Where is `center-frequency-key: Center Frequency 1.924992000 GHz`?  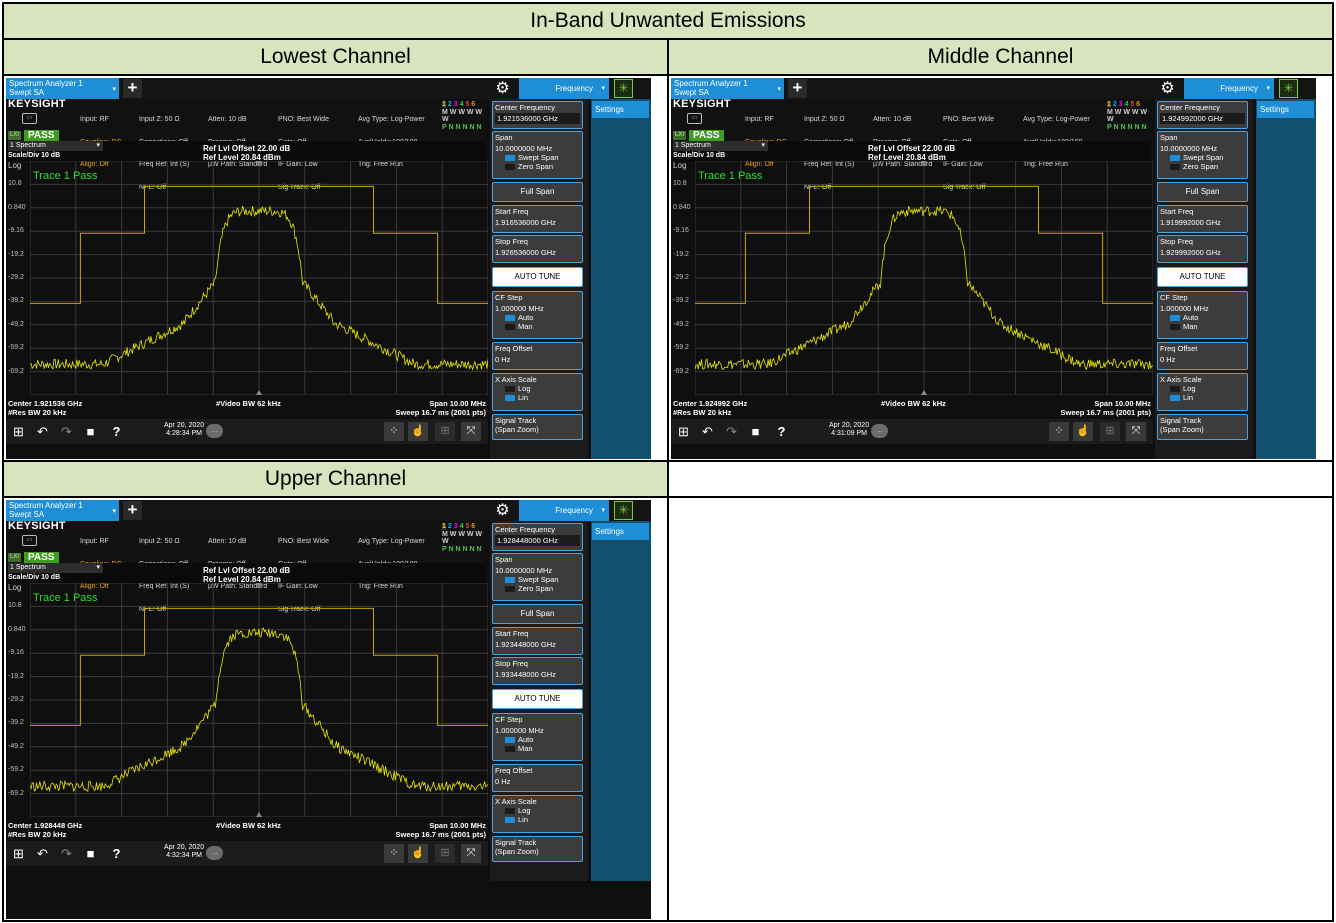 center-frequency-key: Center Frequency 1.924992000 GHz is located at coordinates (1202, 115).